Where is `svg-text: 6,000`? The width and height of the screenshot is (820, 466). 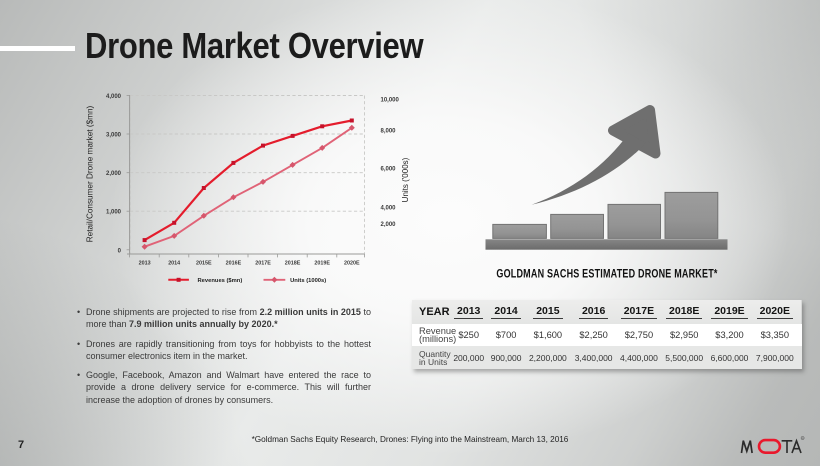 svg-text: 6,000 is located at coordinates (389, 170).